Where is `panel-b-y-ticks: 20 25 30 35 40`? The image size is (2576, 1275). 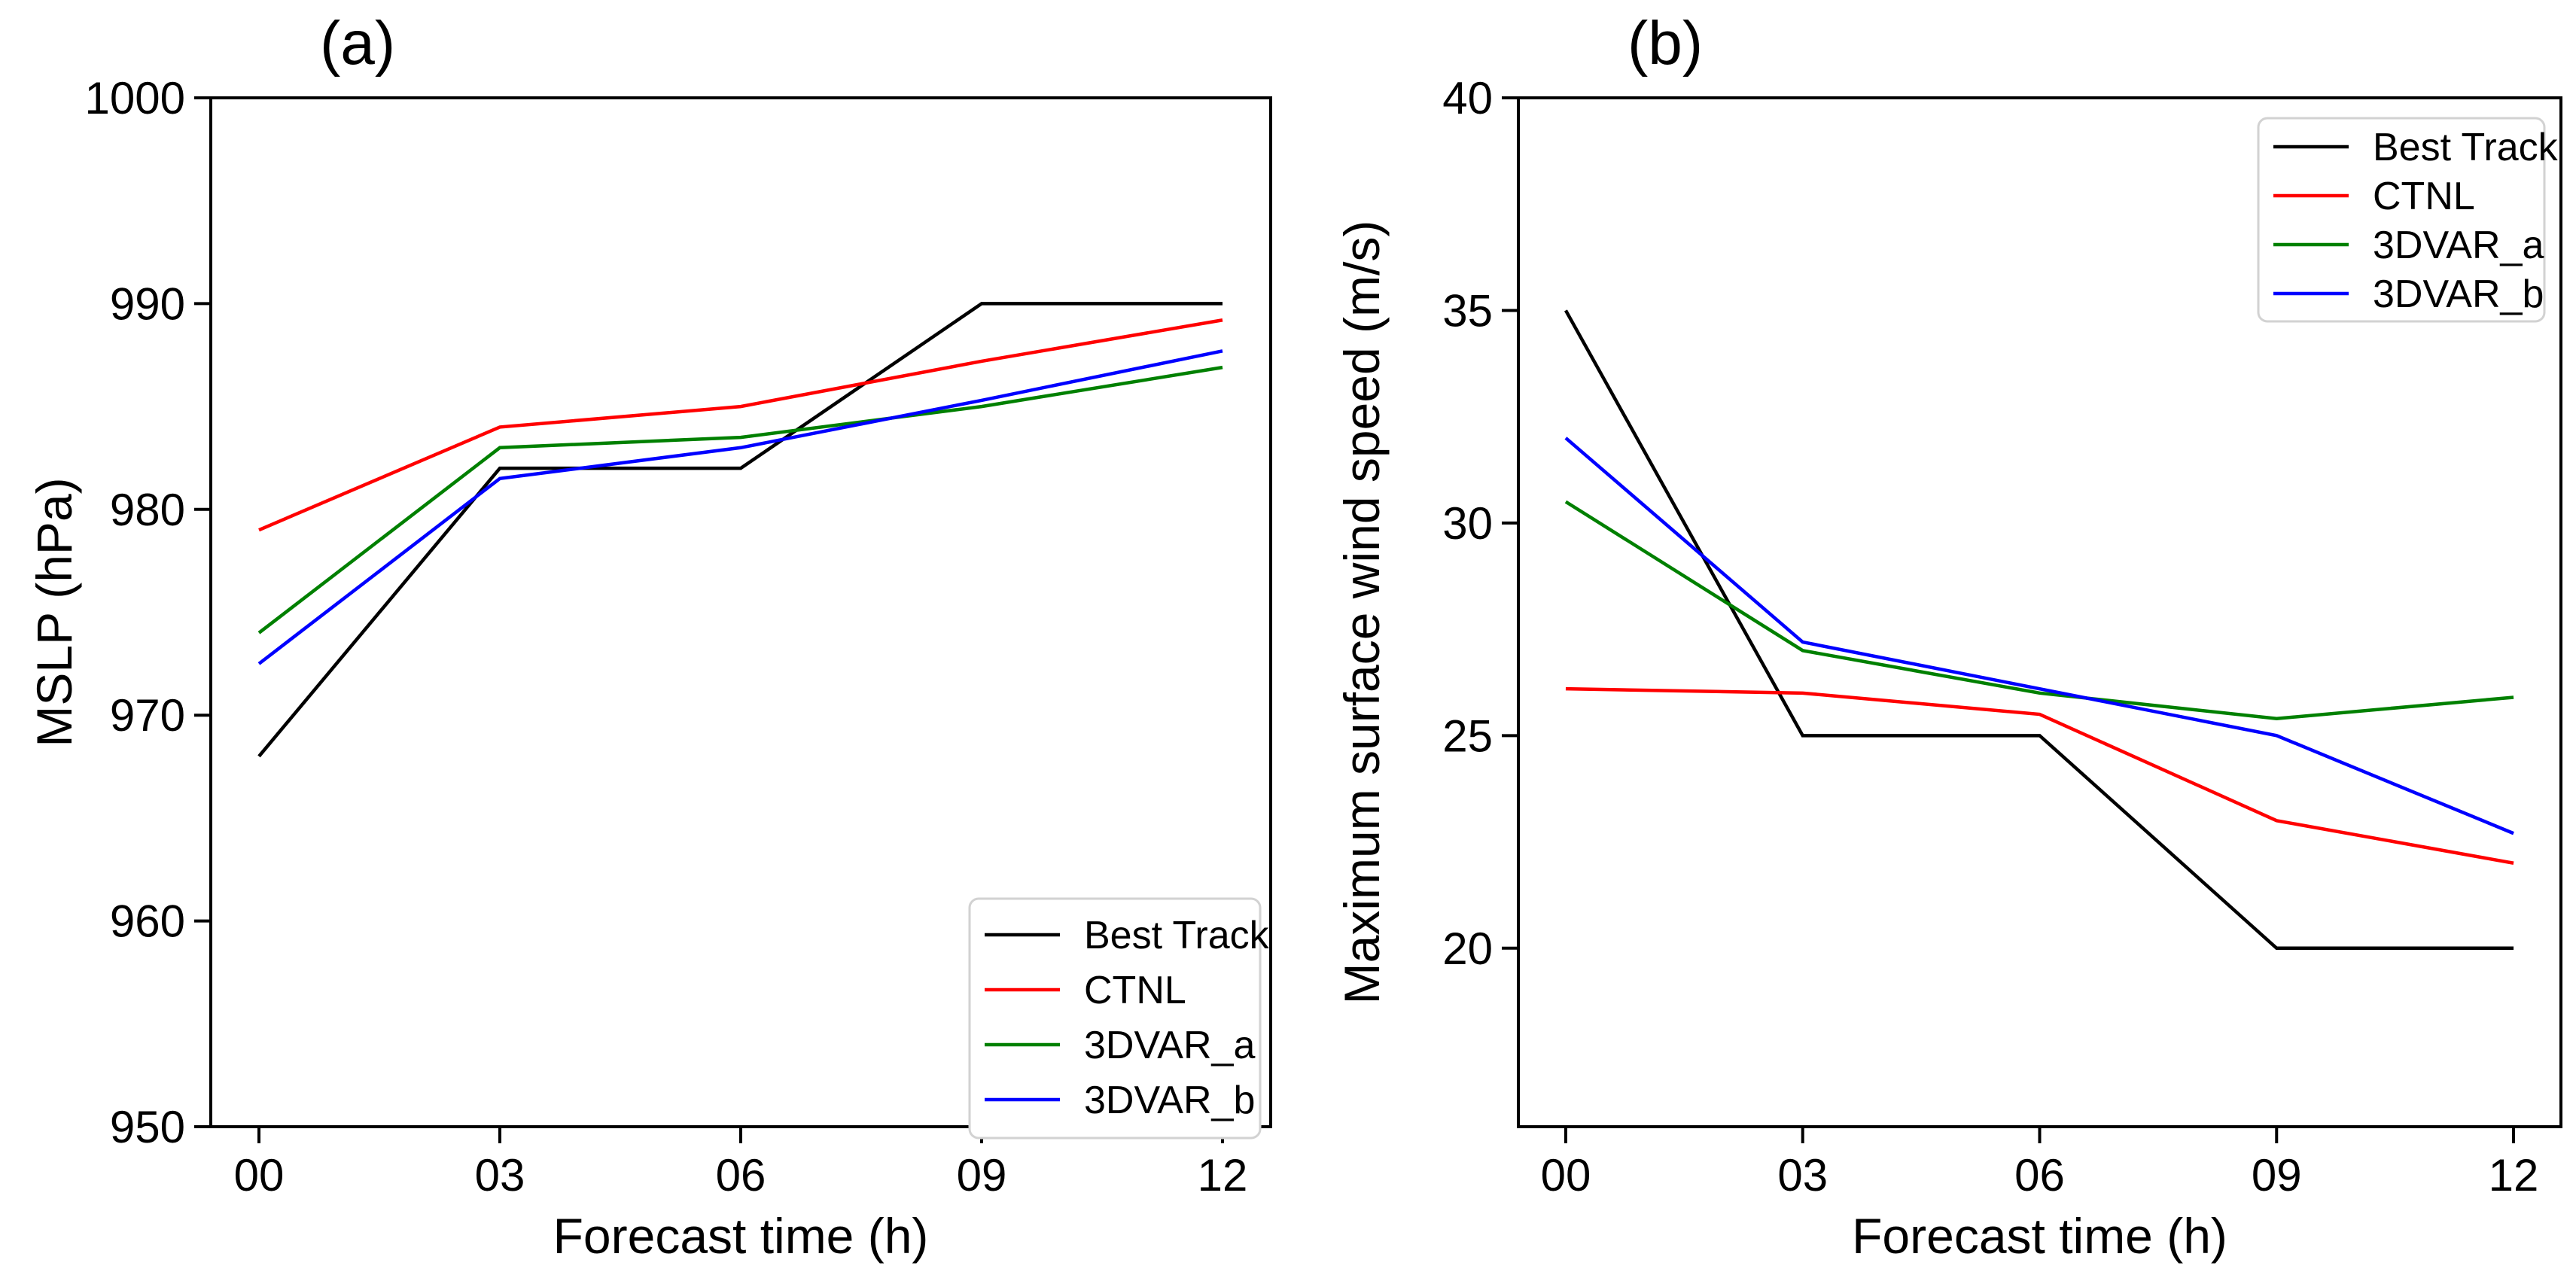
panel-b-y-ticks: 20 25 30 35 40 is located at coordinates (1480, 523).